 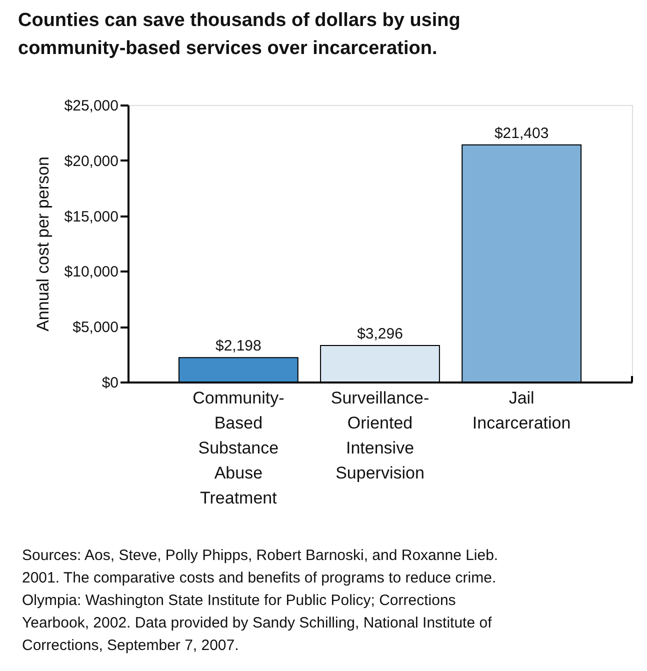 I want to click on data-label: $21,403, so click(x=521, y=133).